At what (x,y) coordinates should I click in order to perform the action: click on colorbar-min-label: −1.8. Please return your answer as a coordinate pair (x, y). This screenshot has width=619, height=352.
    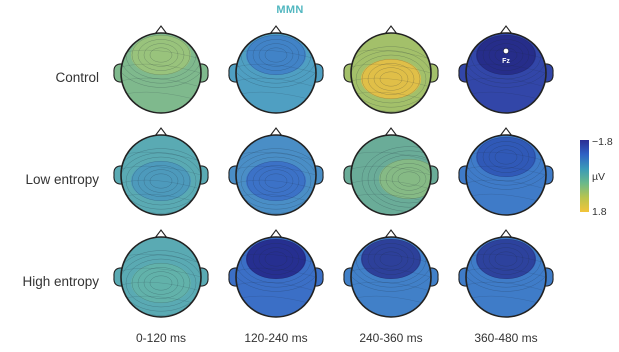
    Looking at the image, I should click on (602, 142).